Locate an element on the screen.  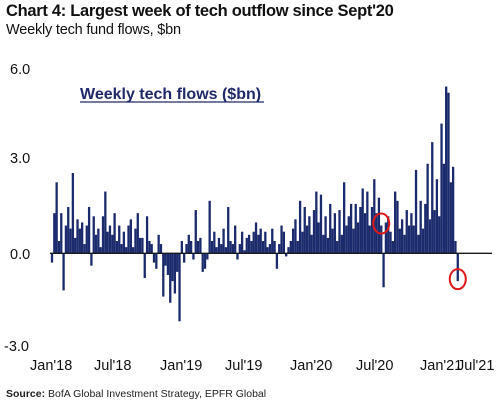
x-tick-label-jul20: Jul'20 is located at coordinates (374, 366).